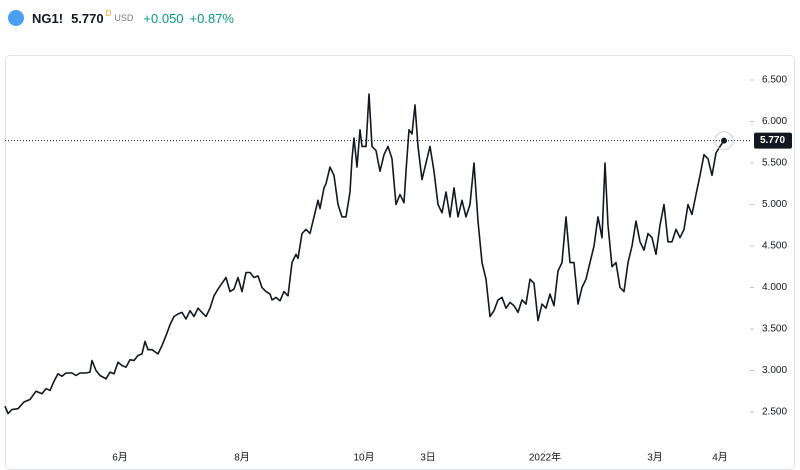 The height and width of the screenshot is (470, 800). What do you see at coordinates (545, 457) in the screenshot?
I see `x-tick-label: 2022年` at bounding box center [545, 457].